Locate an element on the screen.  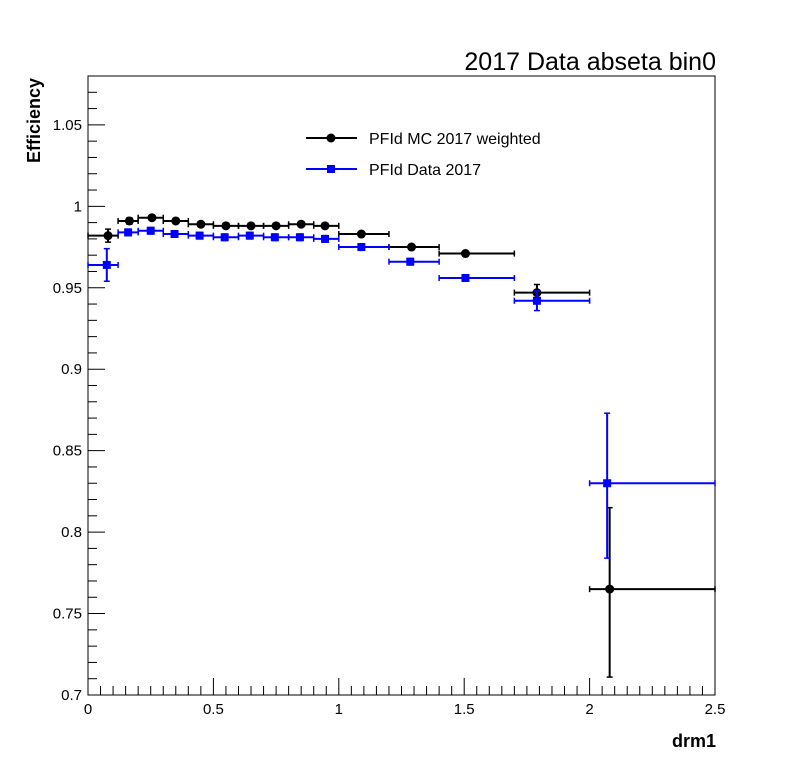
legend-entry-mc: PFId MC 2017 weighted is located at coordinates (423, 139).